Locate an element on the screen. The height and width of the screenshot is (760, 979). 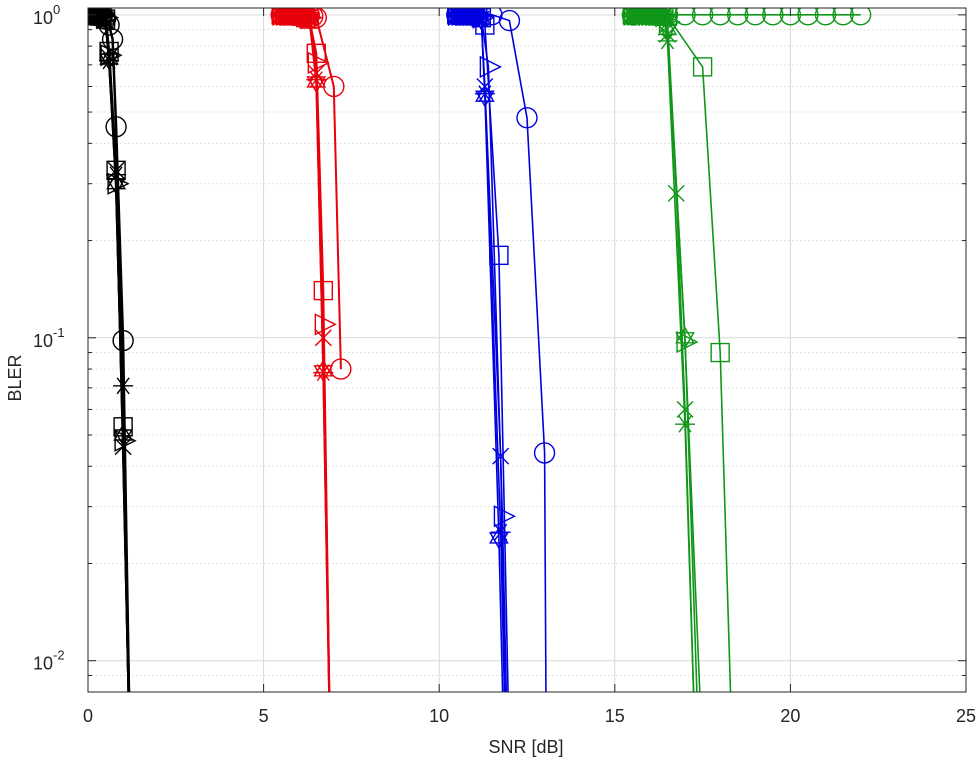
y-tick-label: 10⁰ is located at coordinates (46, 15).